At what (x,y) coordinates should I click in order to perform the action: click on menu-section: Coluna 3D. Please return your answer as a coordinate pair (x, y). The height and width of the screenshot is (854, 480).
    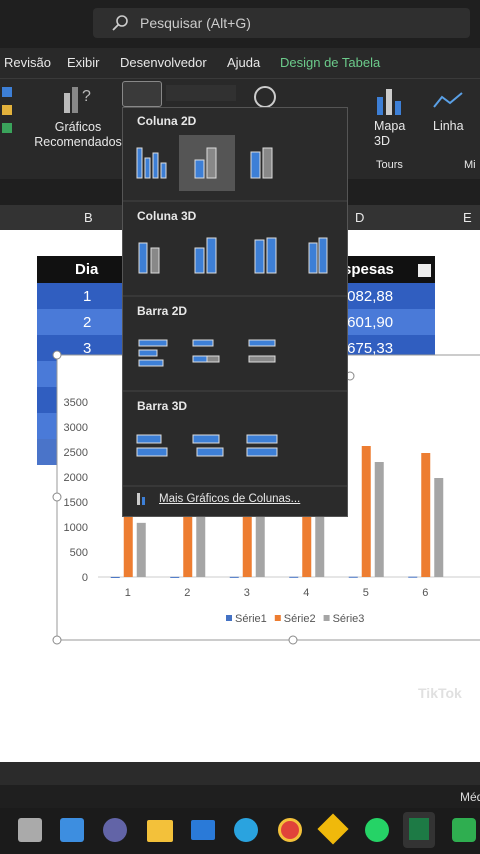
    Looking at the image, I should click on (167, 216).